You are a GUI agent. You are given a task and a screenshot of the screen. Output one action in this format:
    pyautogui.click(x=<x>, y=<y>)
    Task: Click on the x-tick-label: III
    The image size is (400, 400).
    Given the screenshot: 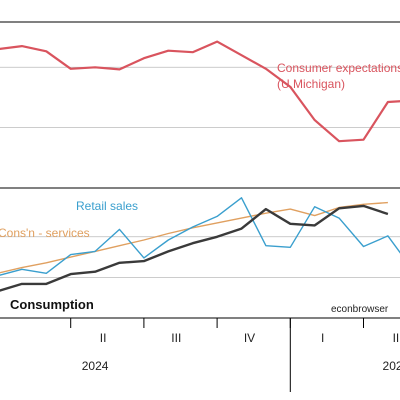 What is the action you would take?
    pyautogui.click(x=176, y=338)
    